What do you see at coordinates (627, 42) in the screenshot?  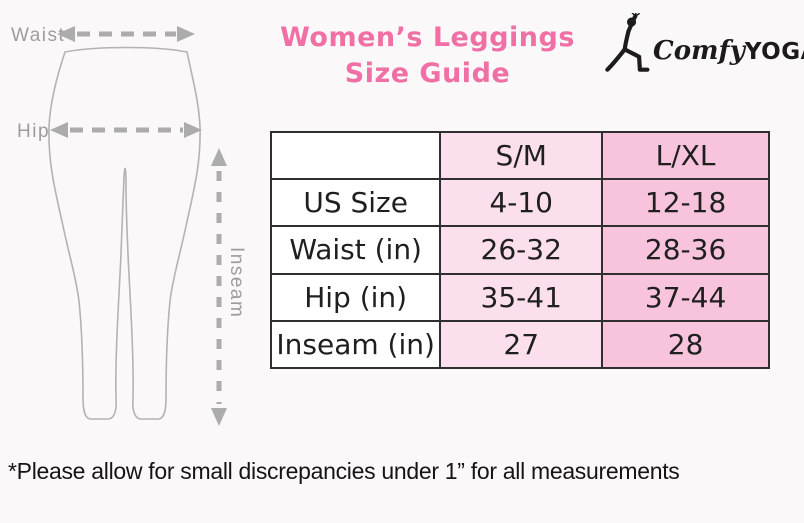 I see `yoga-pose-icon` at bounding box center [627, 42].